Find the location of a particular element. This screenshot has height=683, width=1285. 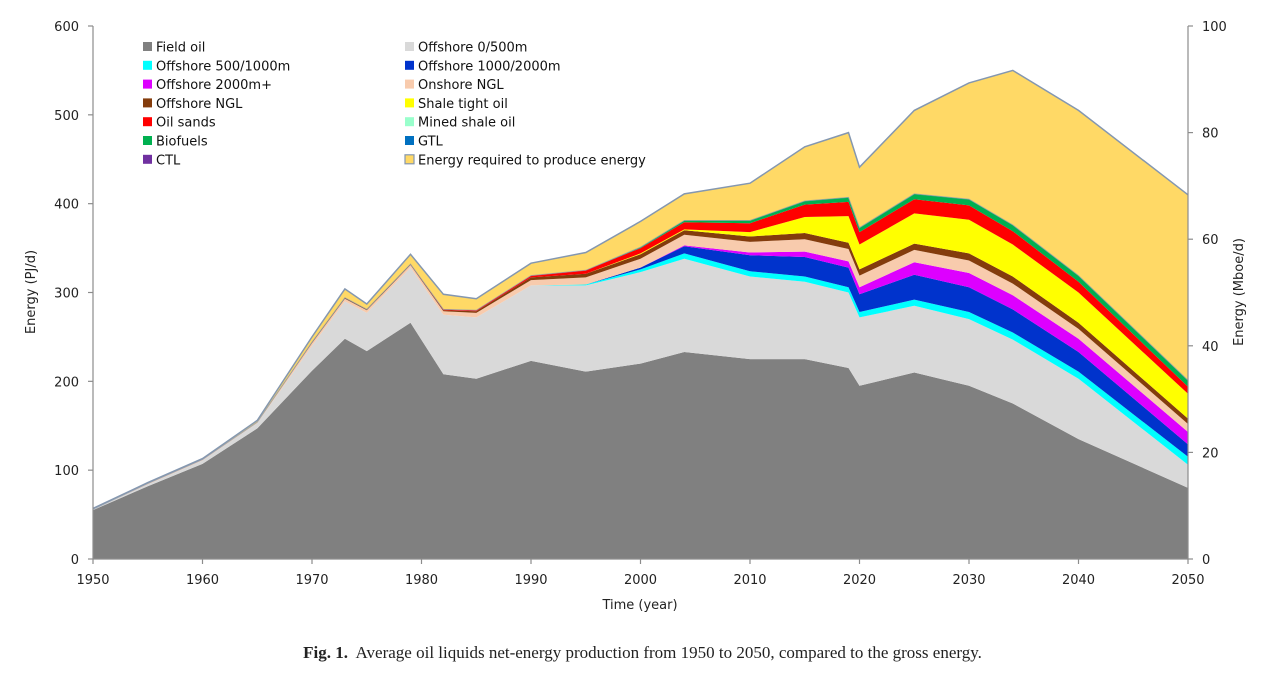

y2-tick-label: 20 is located at coordinates (1210, 453).